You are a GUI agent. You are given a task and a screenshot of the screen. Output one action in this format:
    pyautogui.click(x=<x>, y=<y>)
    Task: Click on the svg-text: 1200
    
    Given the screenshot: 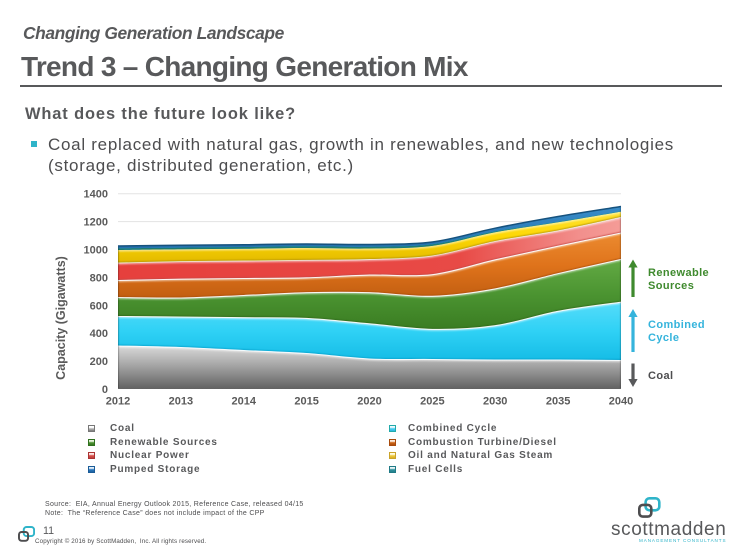 What is the action you would take?
    pyautogui.click(x=96, y=223)
    